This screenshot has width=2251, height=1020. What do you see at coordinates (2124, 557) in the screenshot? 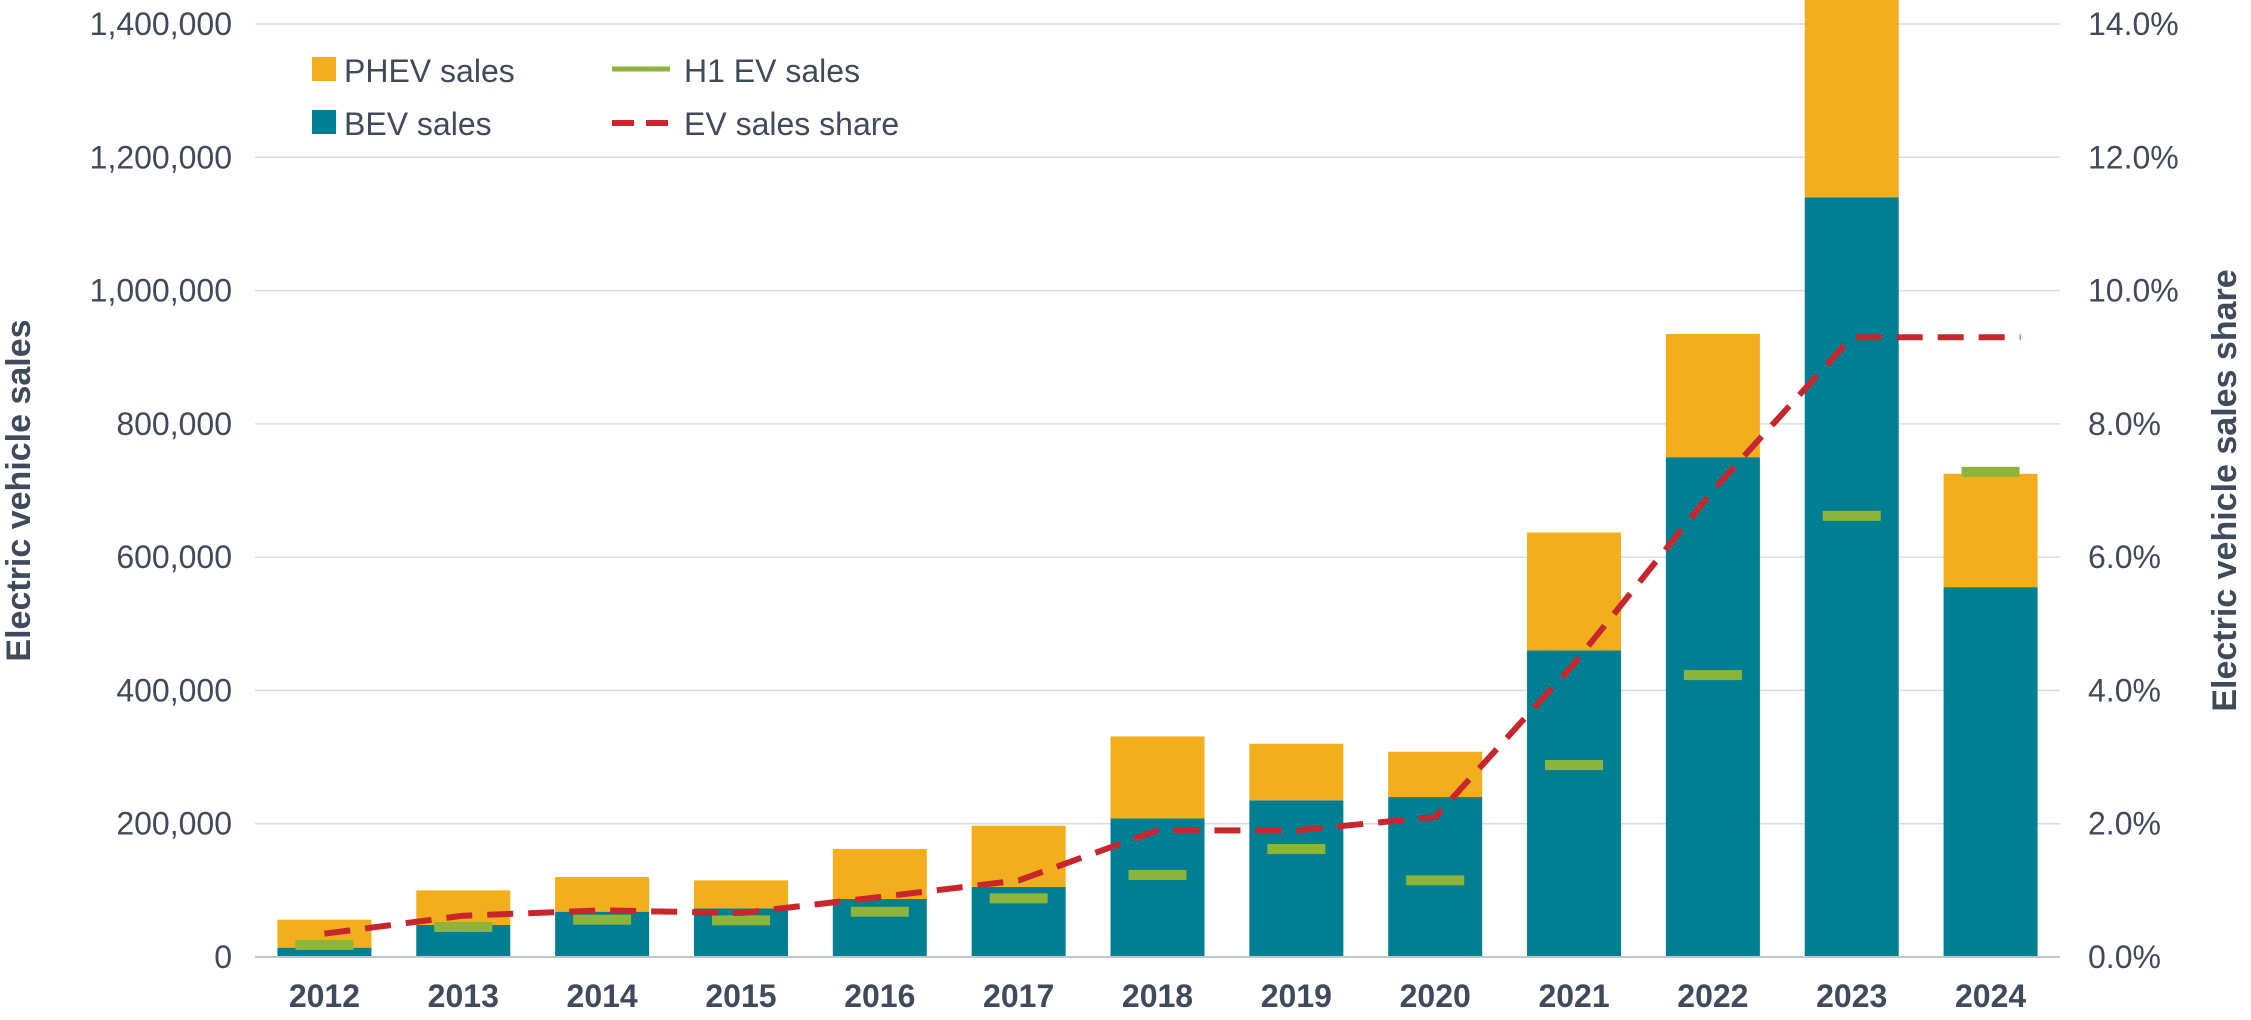
I see `y-right-tick-label: 6.0%` at bounding box center [2124, 557].